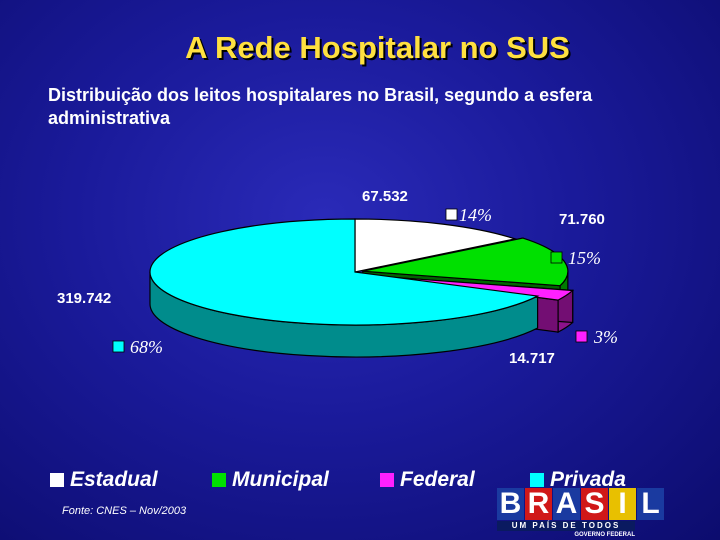  Describe the element at coordinates (588, 479) in the screenshot. I see `legend-label-privada: Privada` at that location.